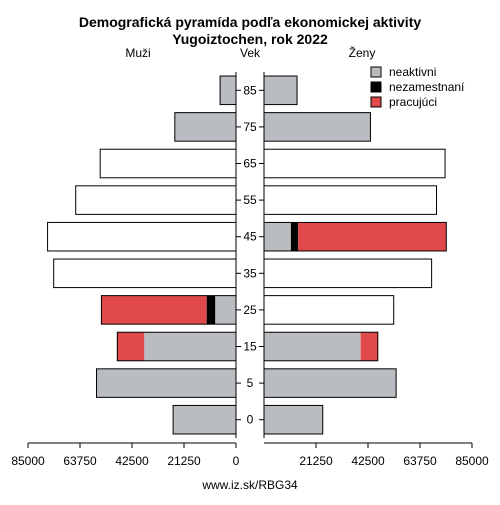  What do you see at coordinates (376, 87) in the screenshot?
I see `legend-swatch-nezamestnani` at bounding box center [376, 87].